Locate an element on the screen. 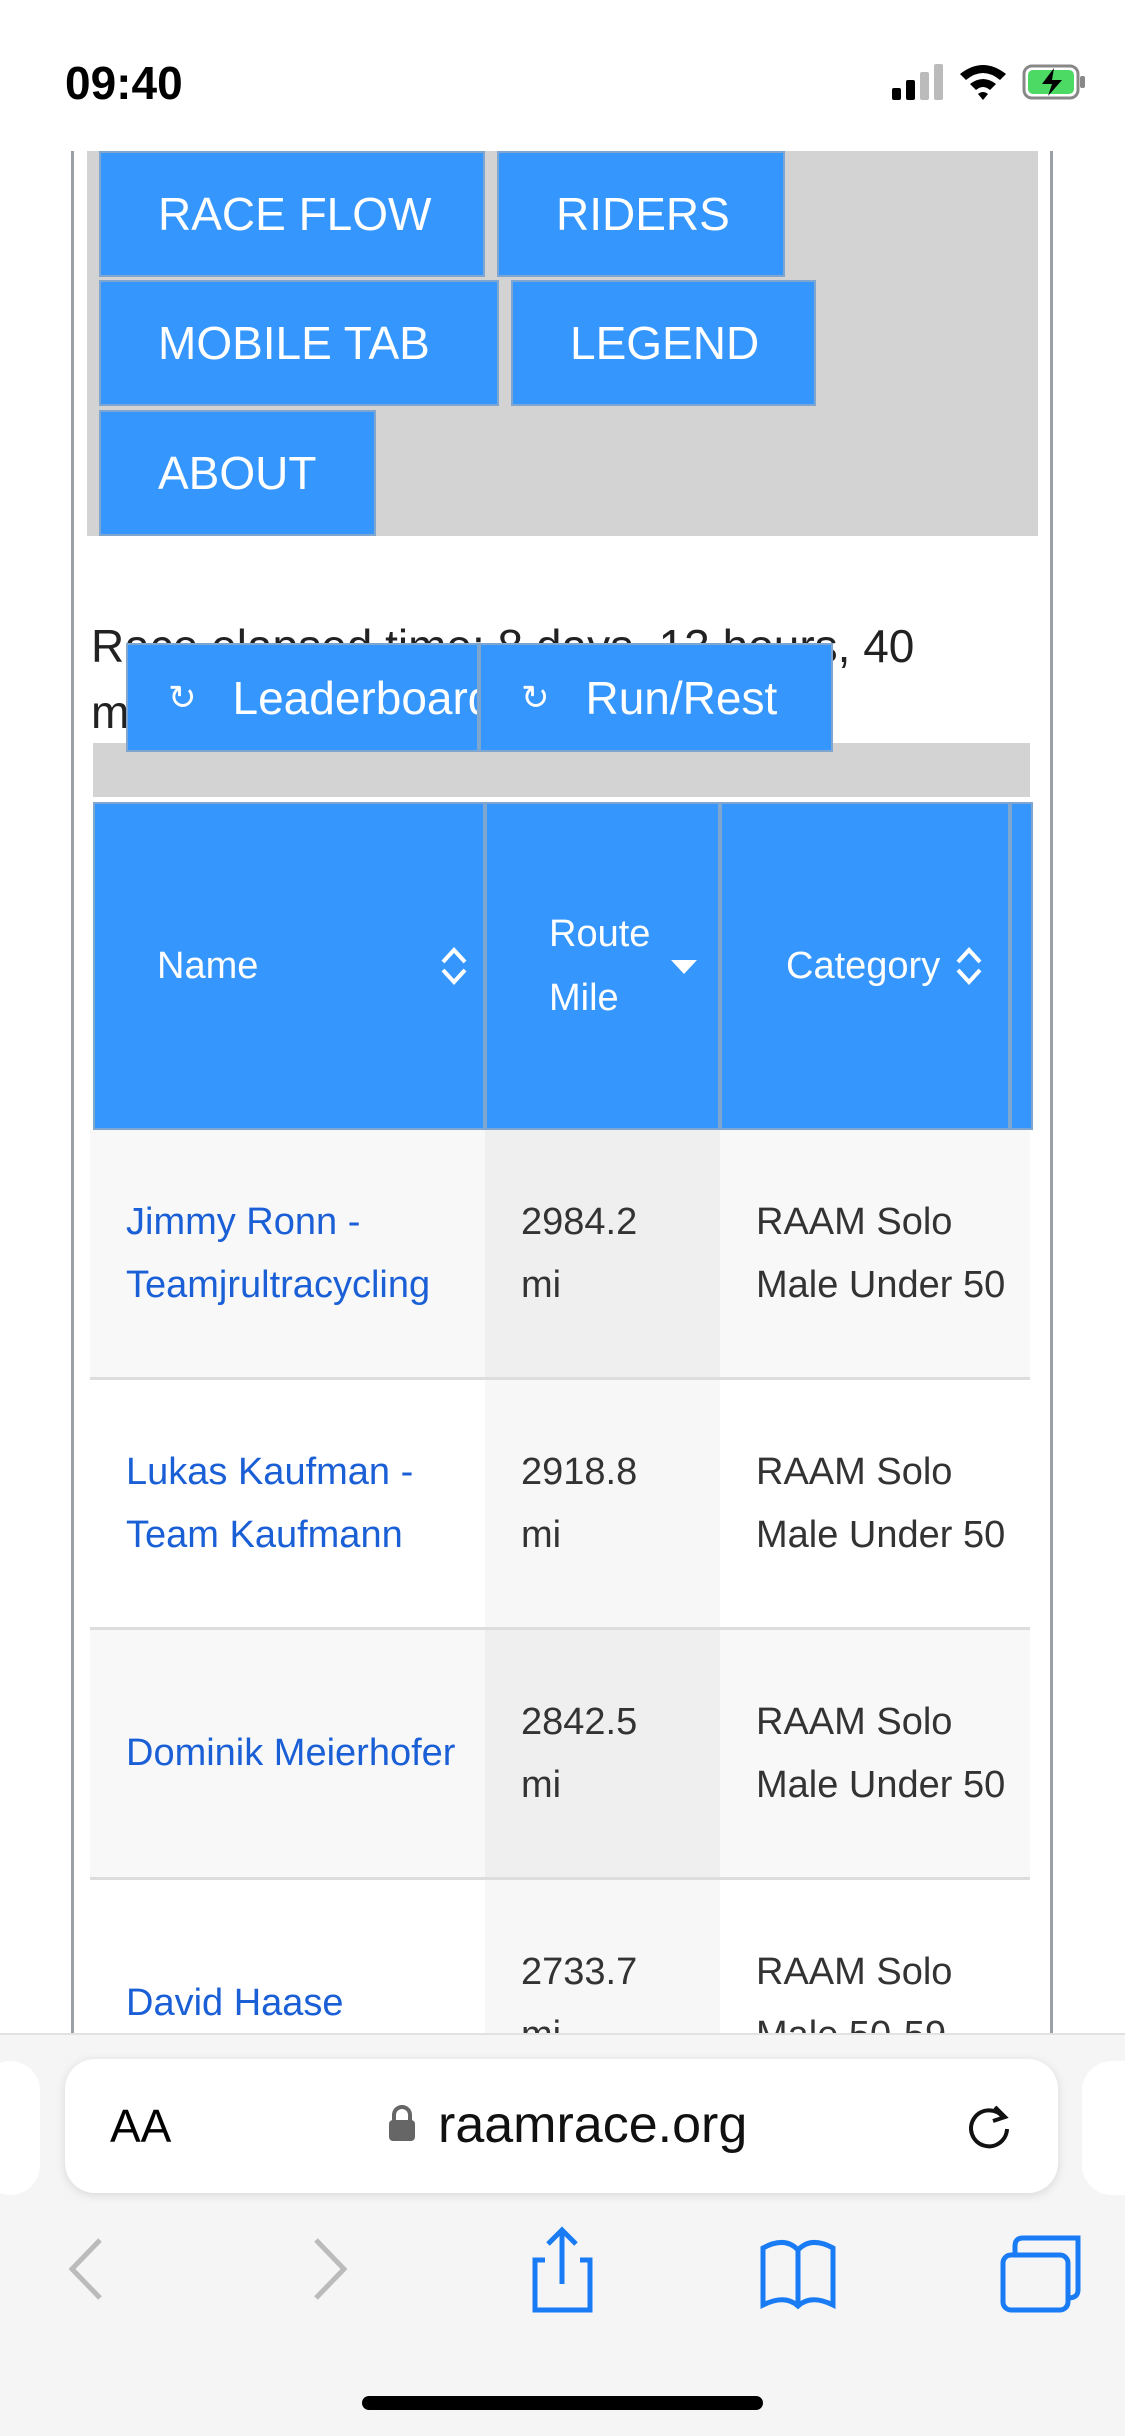  column-header: Name is located at coordinates (289, 966).